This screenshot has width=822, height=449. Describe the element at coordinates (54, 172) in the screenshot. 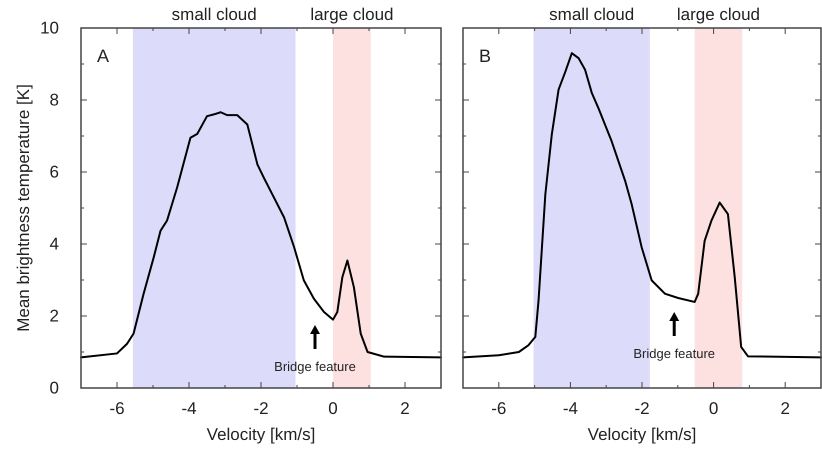

I see `y-tick-label: 6` at that location.